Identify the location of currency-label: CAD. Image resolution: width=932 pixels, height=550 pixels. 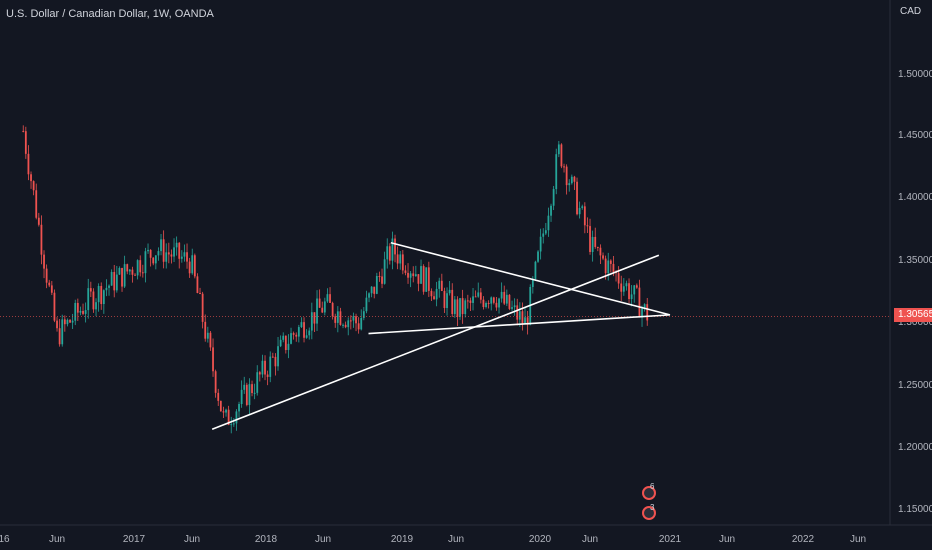
(911, 11).